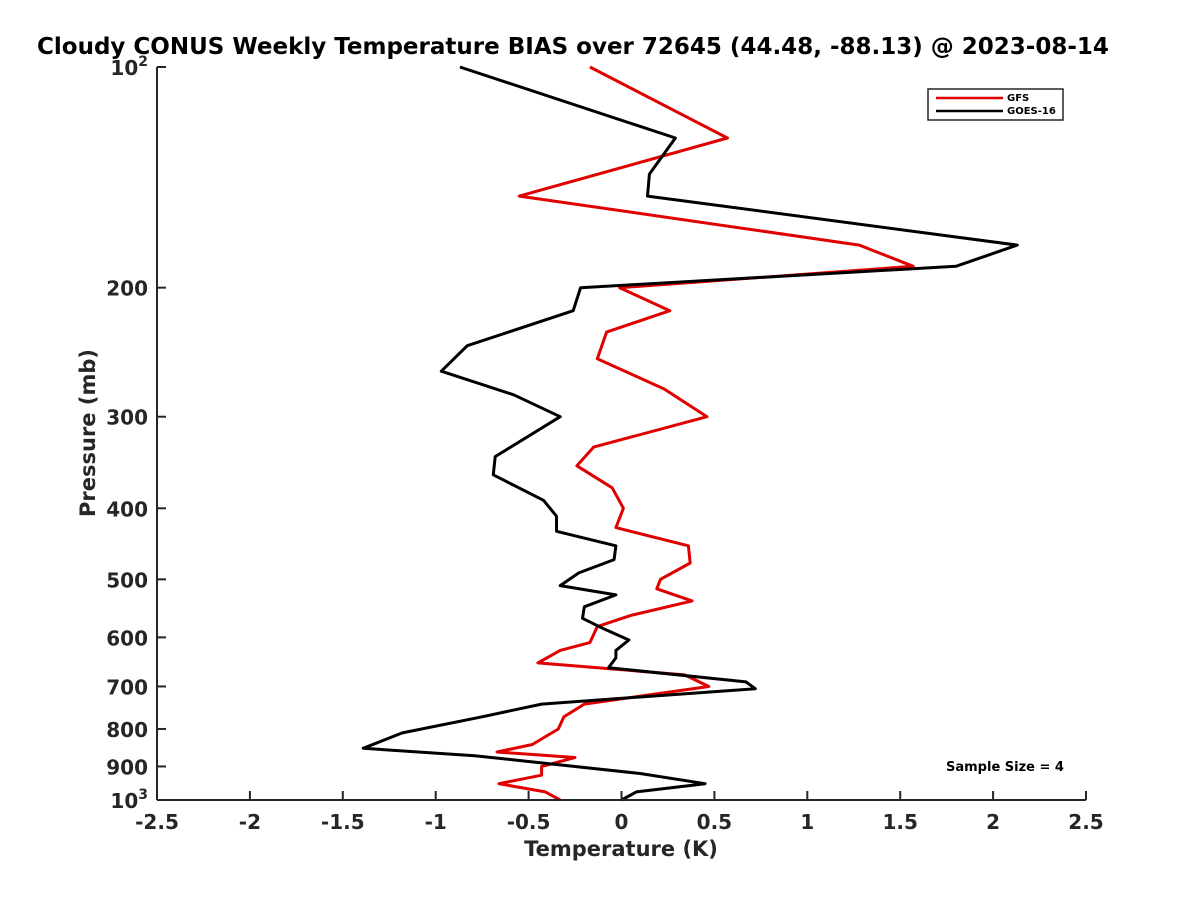 This screenshot has height=905, width=1200. What do you see at coordinates (436, 822) in the screenshot?
I see `x-tick-label: -1` at bounding box center [436, 822].